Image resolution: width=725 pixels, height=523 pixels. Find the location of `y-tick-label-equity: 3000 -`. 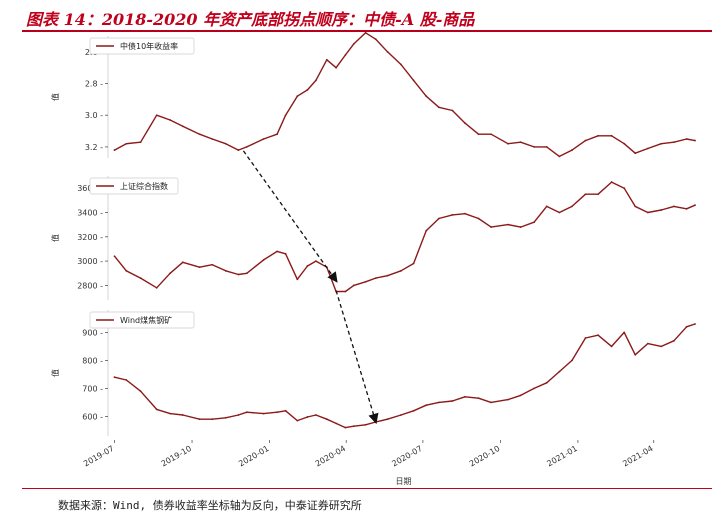

y-tick-label-equity: 3000 - is located at coordinates (90, 261).